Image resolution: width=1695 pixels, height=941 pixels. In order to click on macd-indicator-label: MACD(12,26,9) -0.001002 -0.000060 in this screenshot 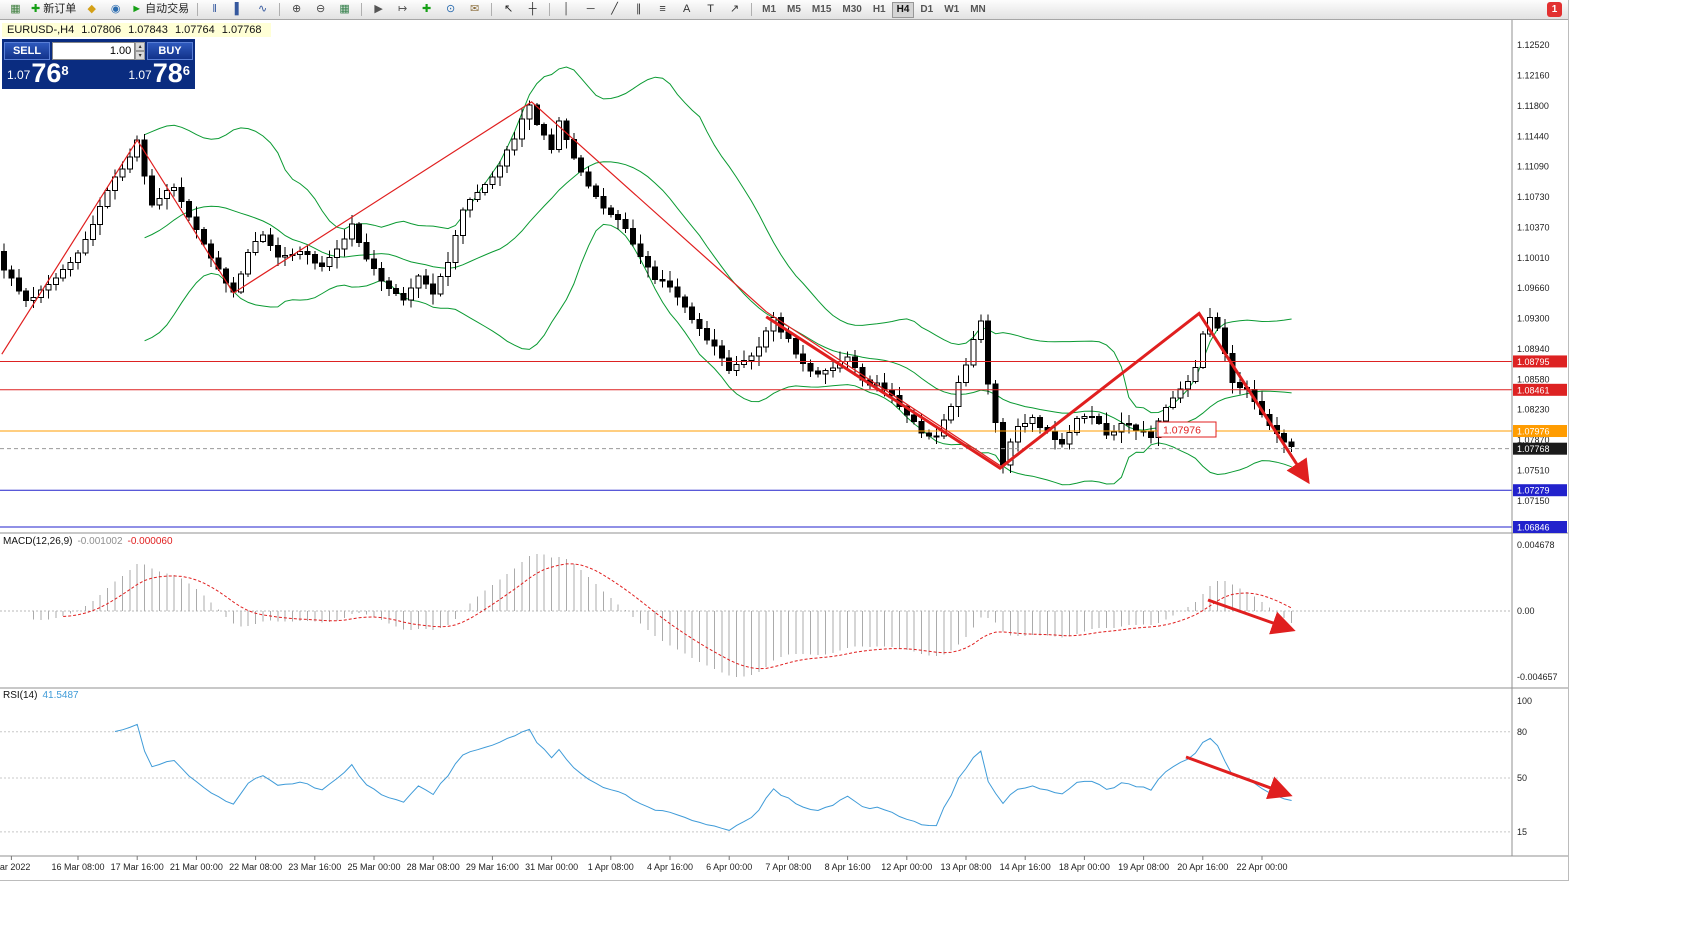, I will do `click(88, 541)`.